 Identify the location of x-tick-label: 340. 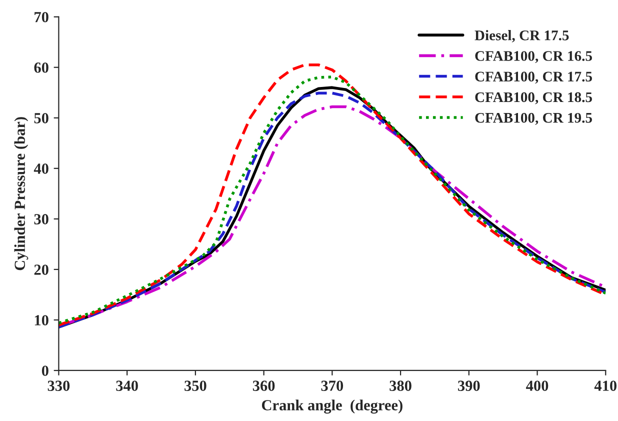
(127, 385).